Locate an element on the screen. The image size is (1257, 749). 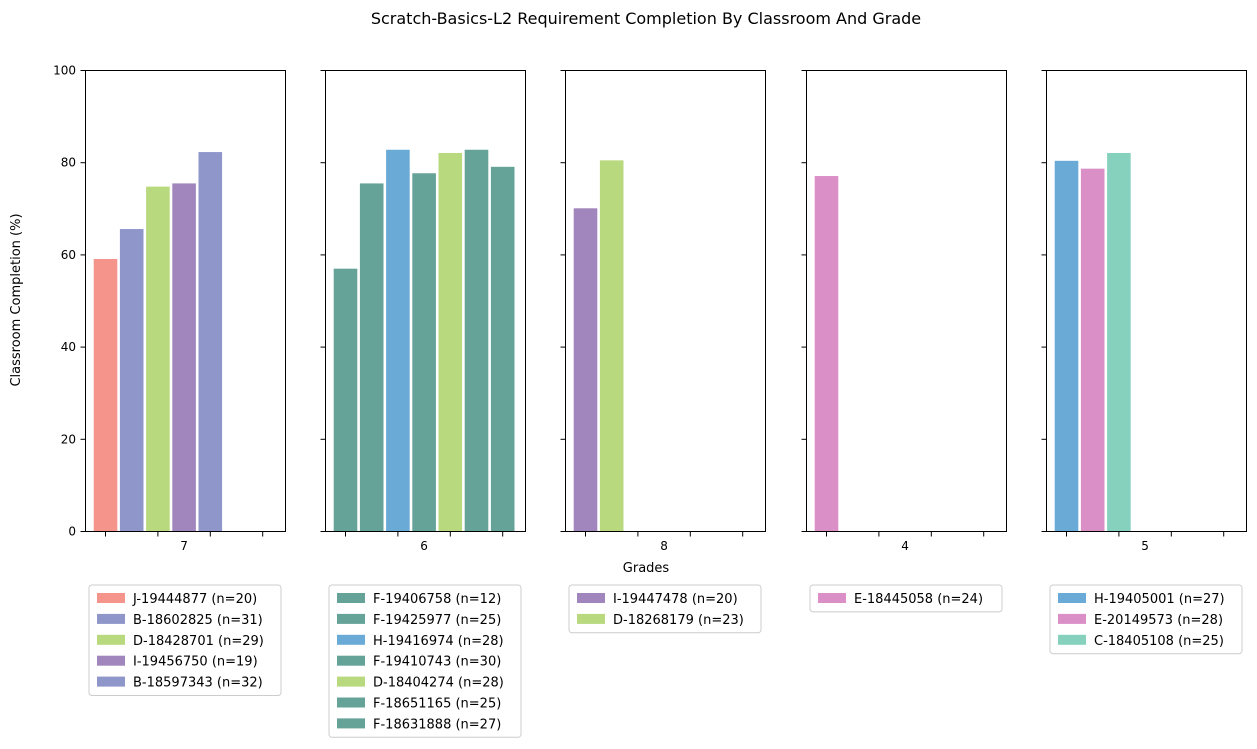
y-tick-label: 80 is located at coordinates (68, 163).